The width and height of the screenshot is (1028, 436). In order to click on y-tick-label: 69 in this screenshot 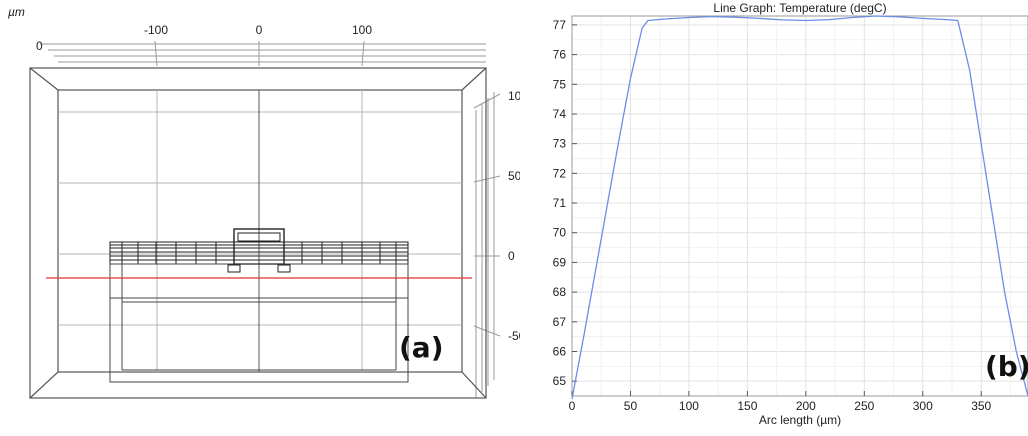, I will do `click(560, 262)`.